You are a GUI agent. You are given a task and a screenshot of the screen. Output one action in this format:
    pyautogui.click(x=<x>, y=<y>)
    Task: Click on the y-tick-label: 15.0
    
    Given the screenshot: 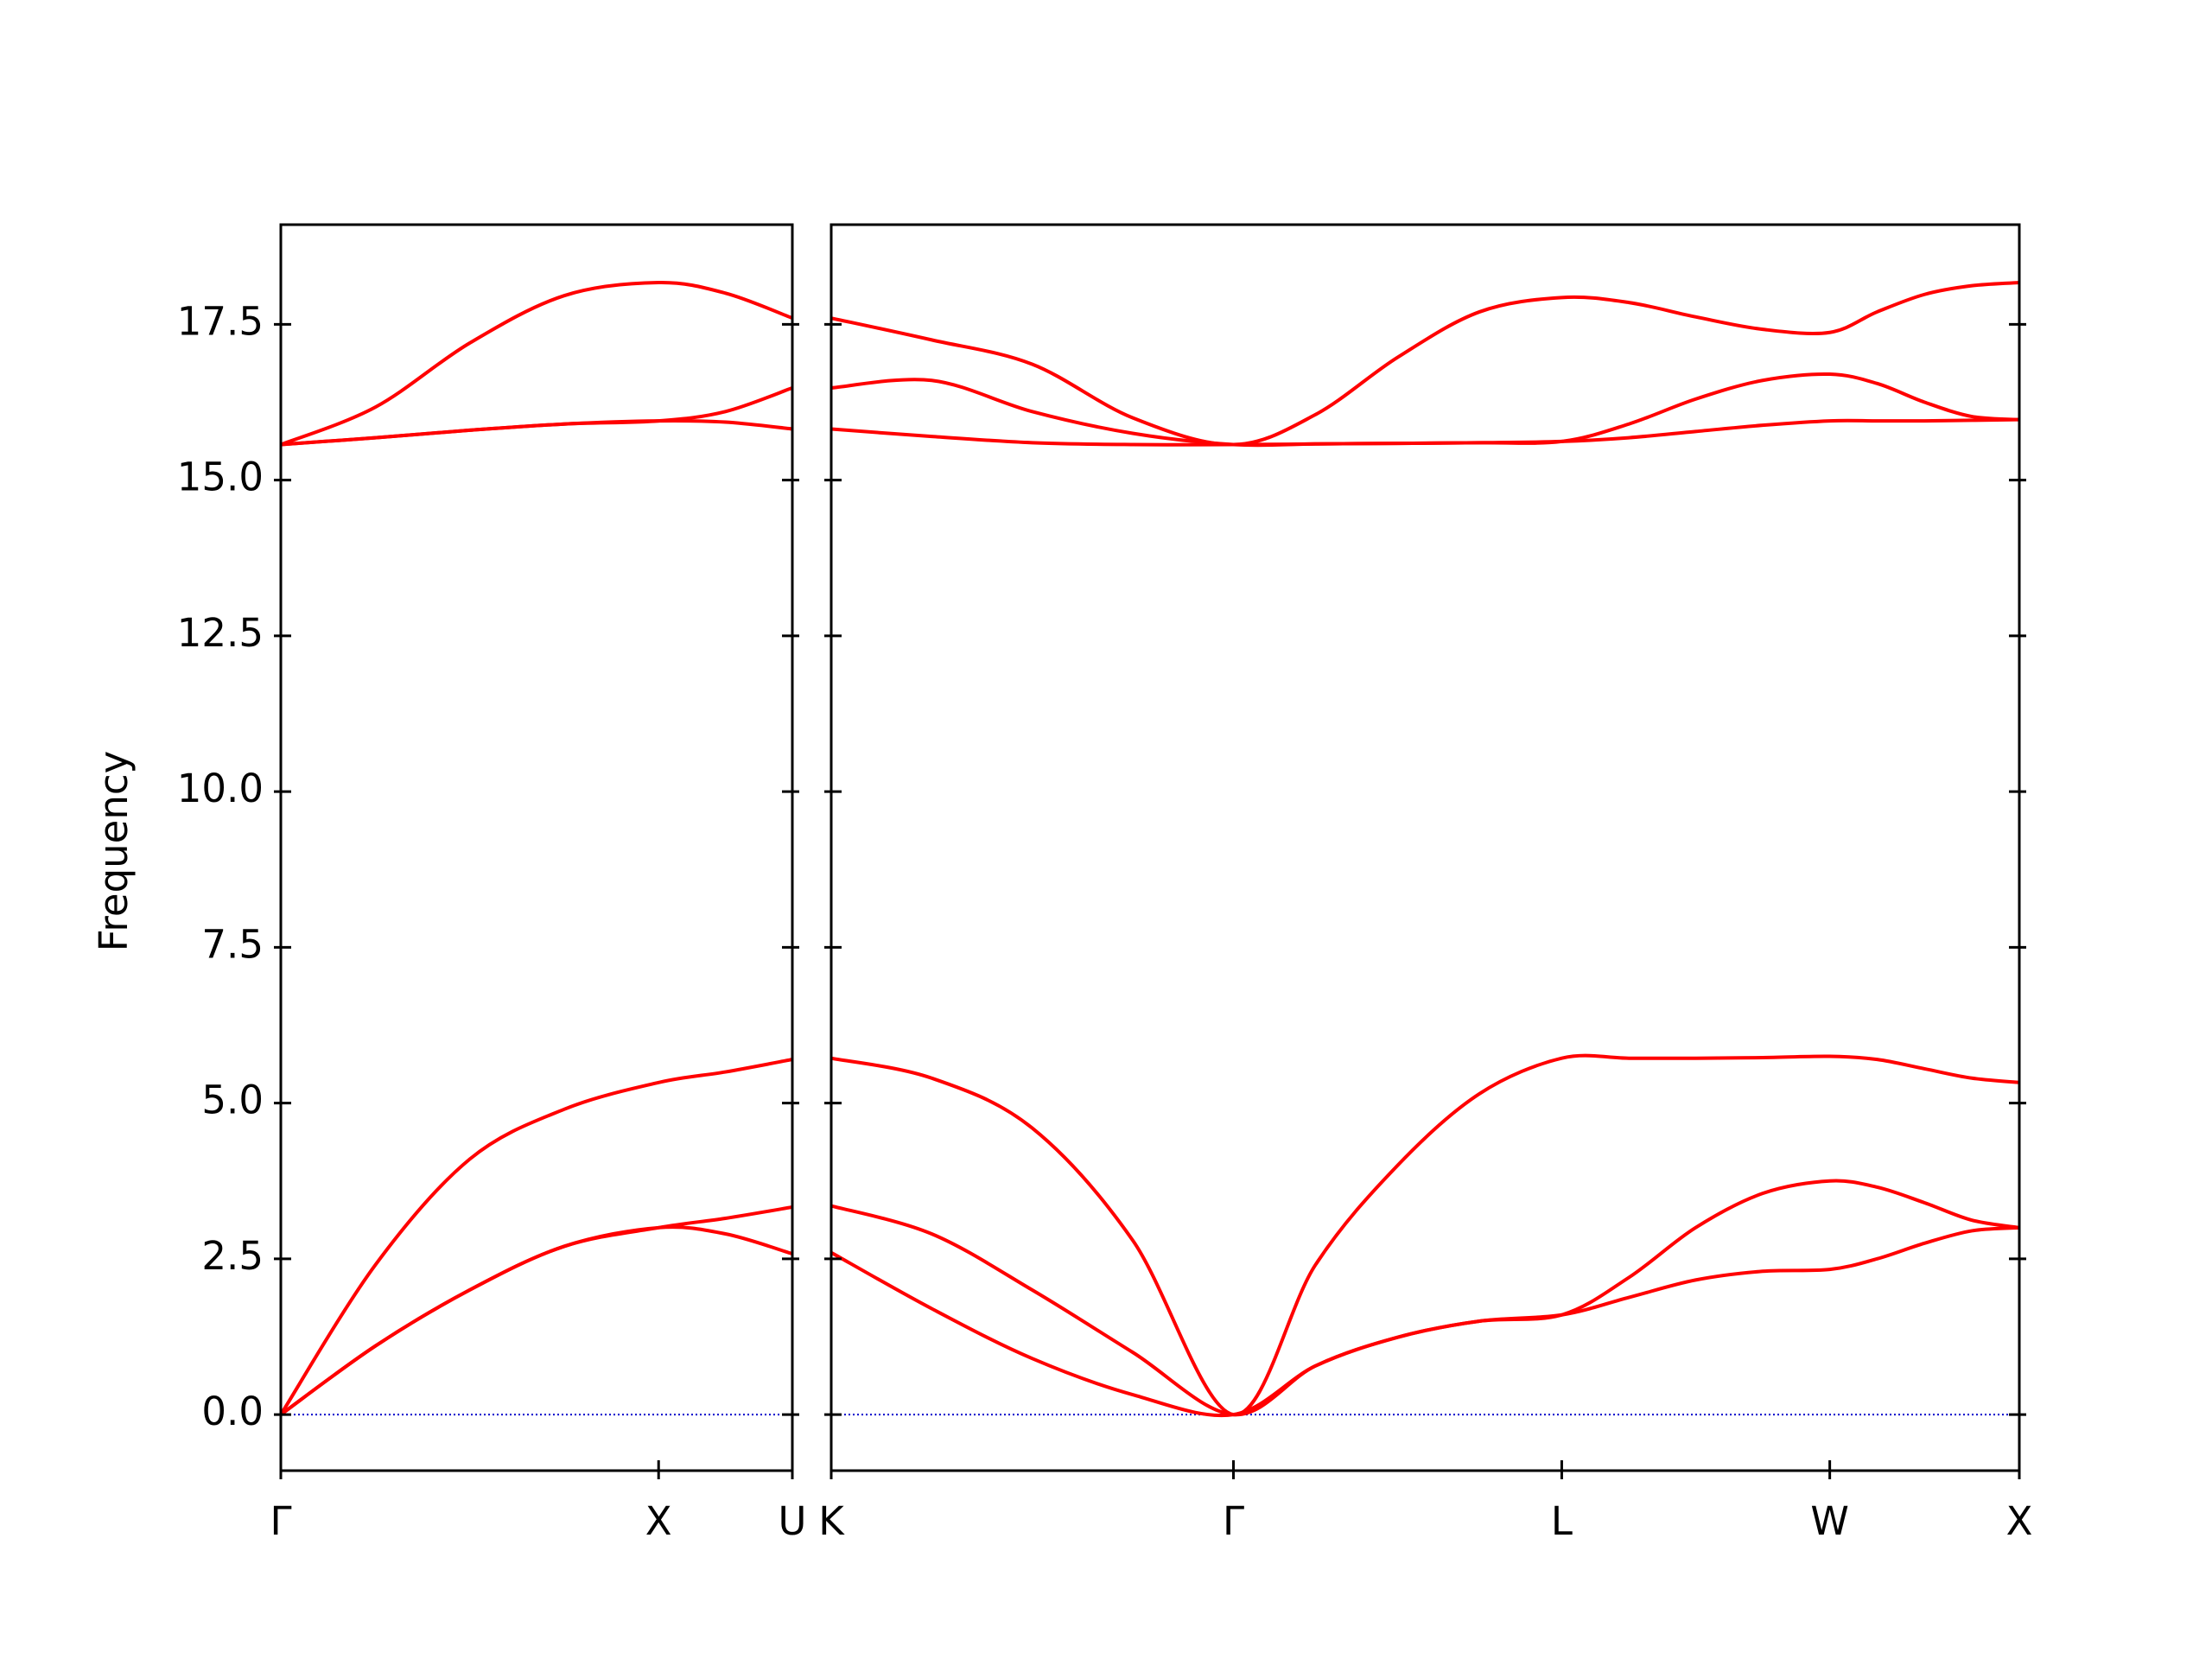 What is the action you would take?
    pyautogui.click(x=220, y=477)
    